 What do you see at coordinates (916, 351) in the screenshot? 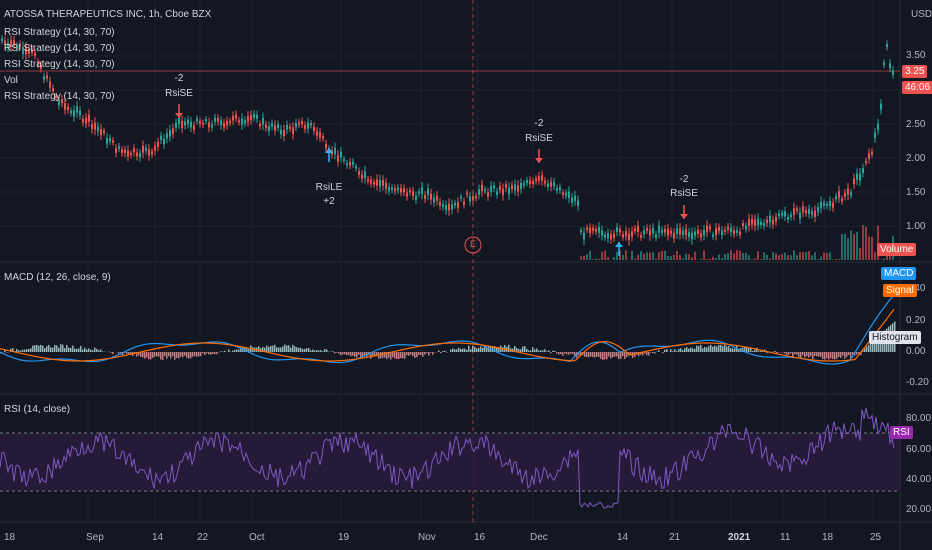
I see `macd-tick: 0.00` at bounding box center [916, 351].